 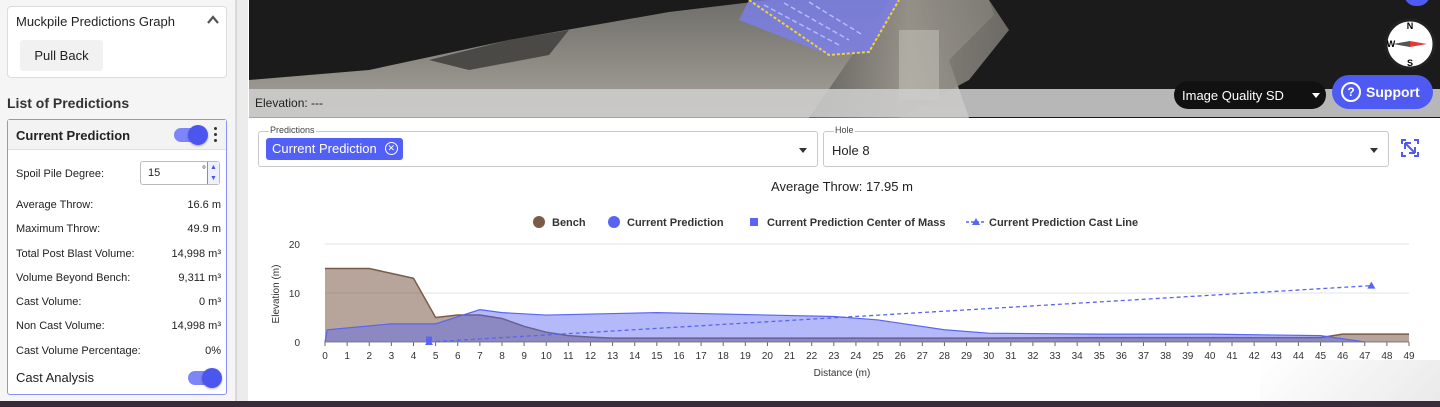 I want to click on stat-value: 49.9 m, so click(x=204, y=229).